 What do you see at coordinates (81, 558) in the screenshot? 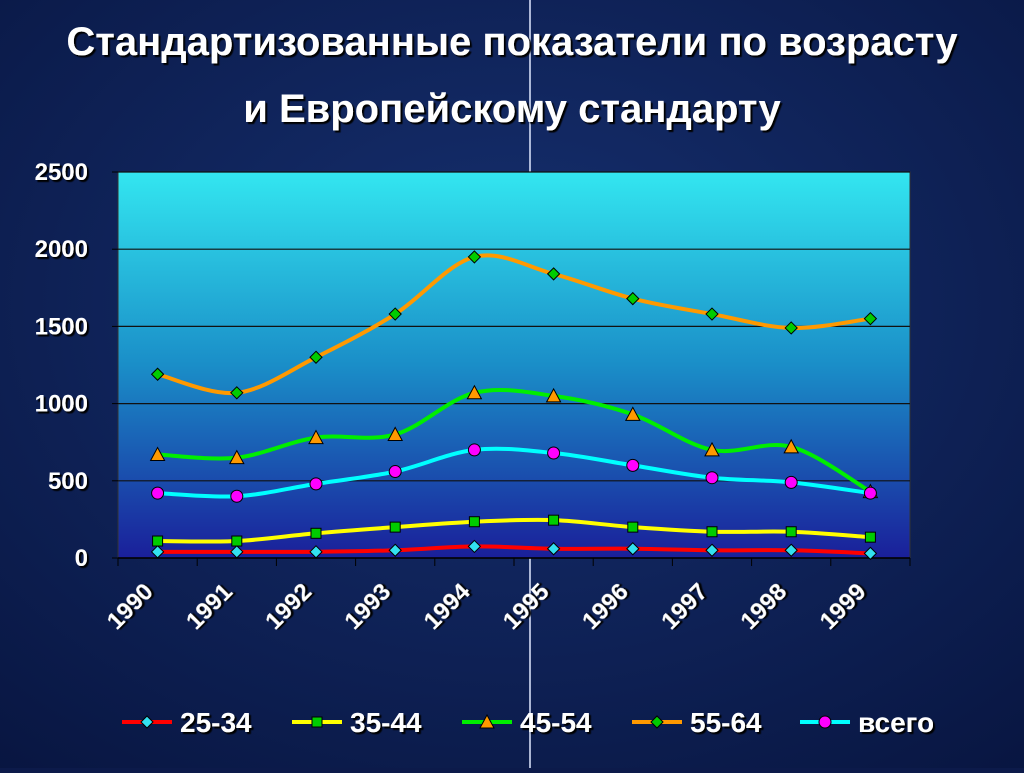
I see `y-tick-label: 0` at bounding box center [81, 558].